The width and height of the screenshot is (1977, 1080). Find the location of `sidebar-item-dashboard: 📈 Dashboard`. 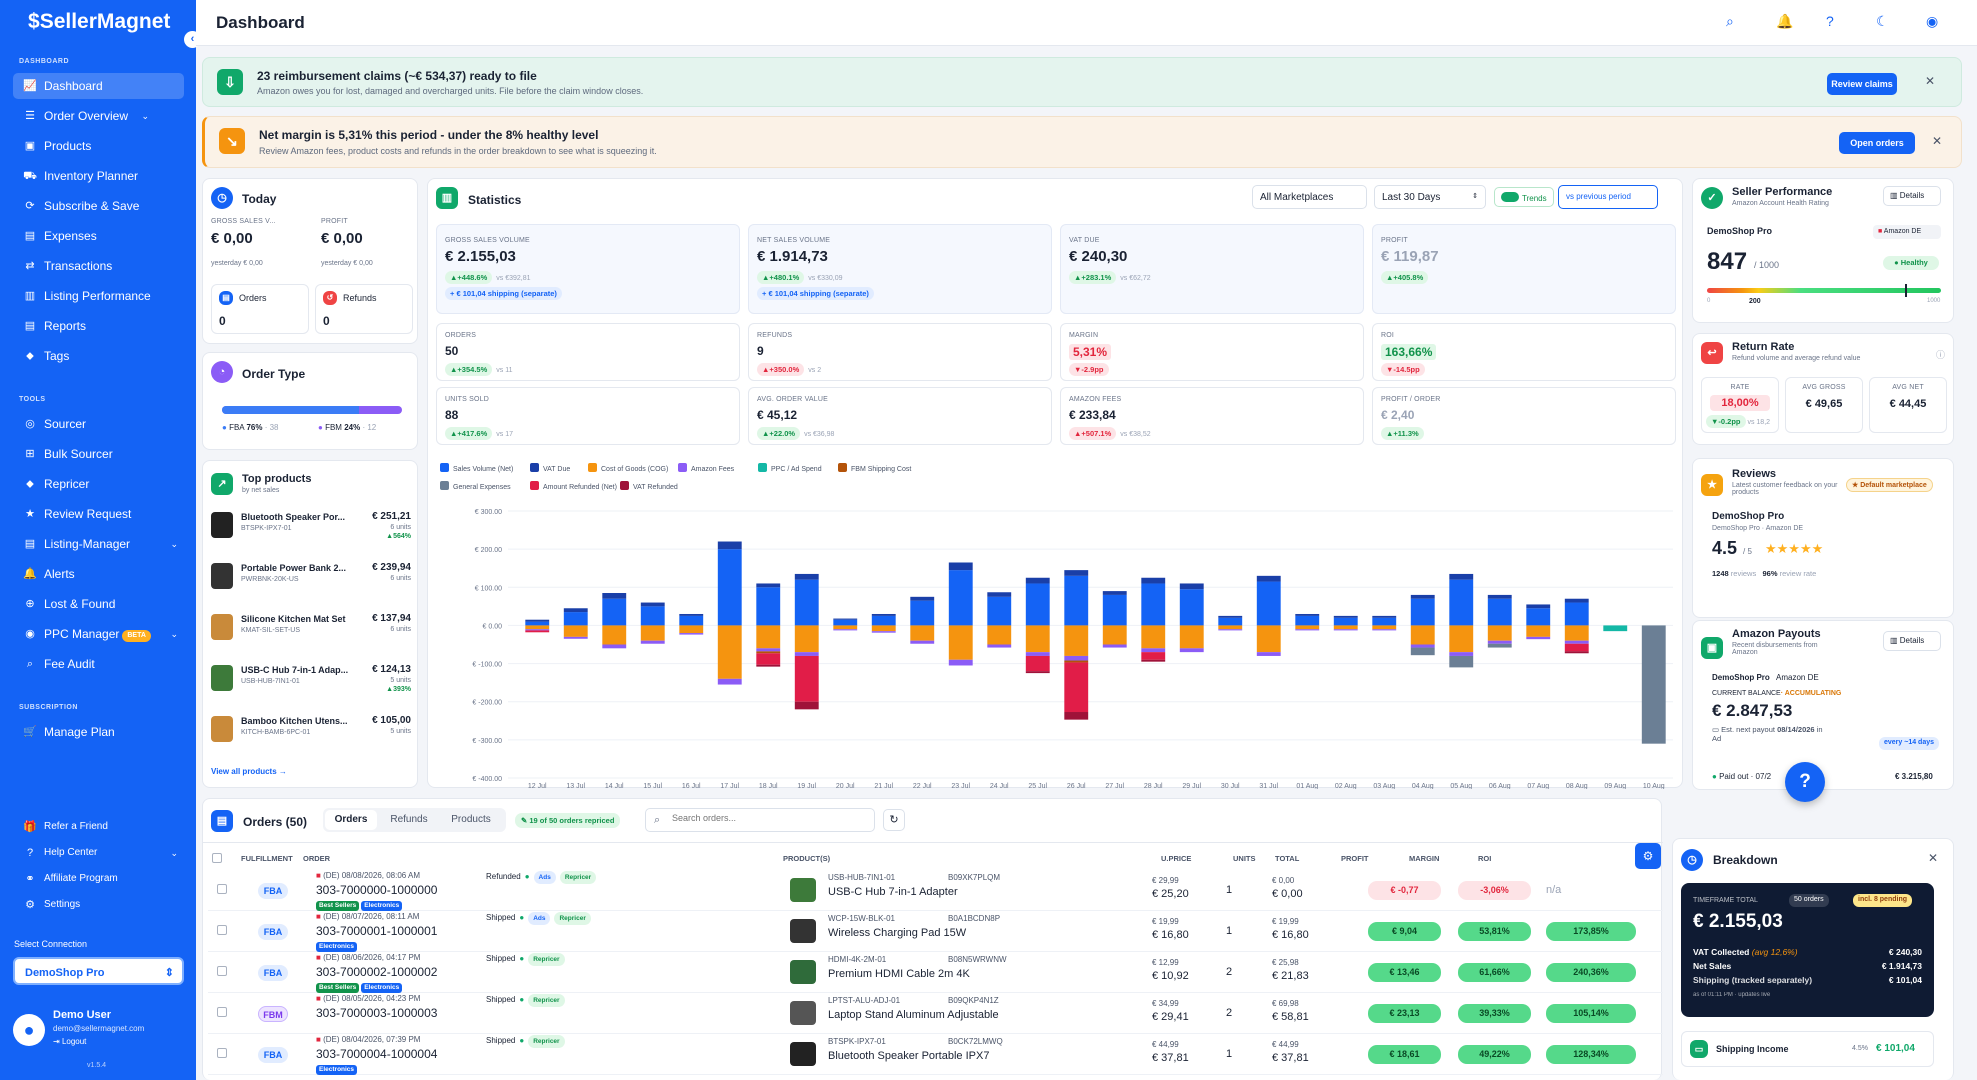

sidebar-item-dashboard: 📈 Dashboard is located at coordinates (98, 86).